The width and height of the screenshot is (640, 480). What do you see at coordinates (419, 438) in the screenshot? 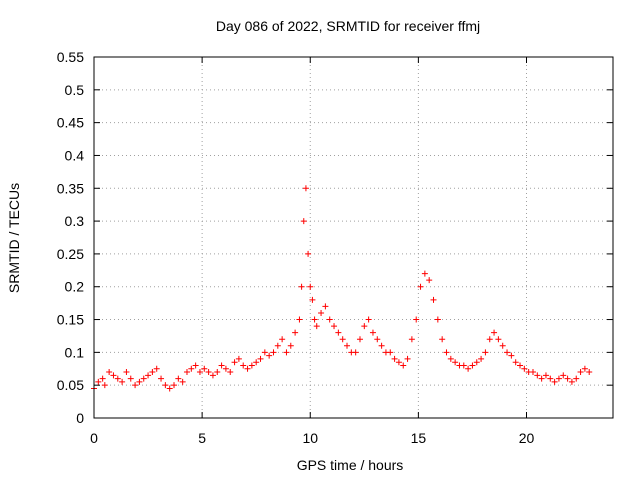
I see `x-tick-label: 15` at bounding box center [419, 438].